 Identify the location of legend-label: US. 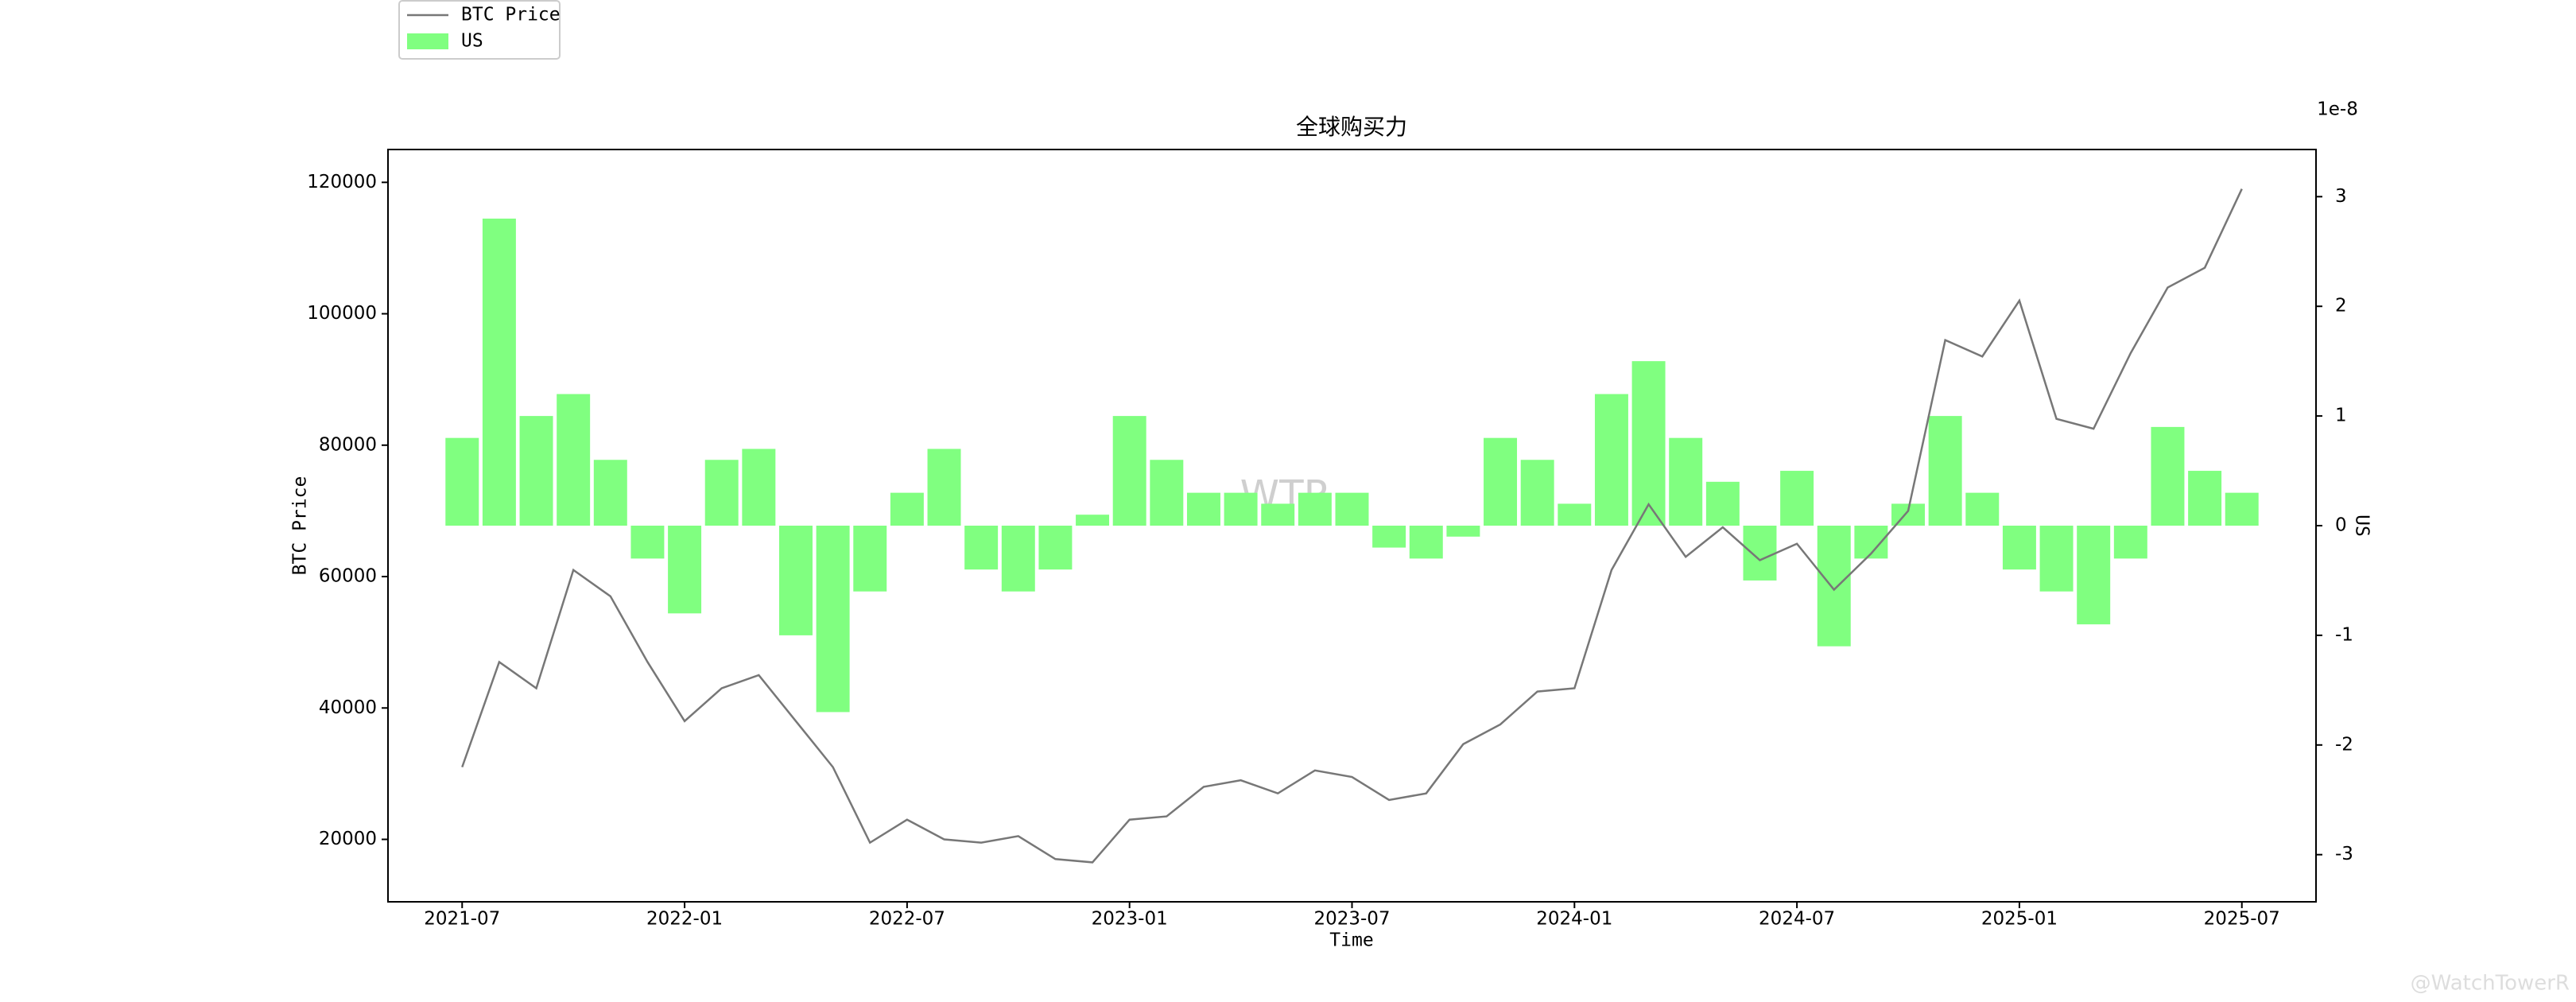
(472, 41).